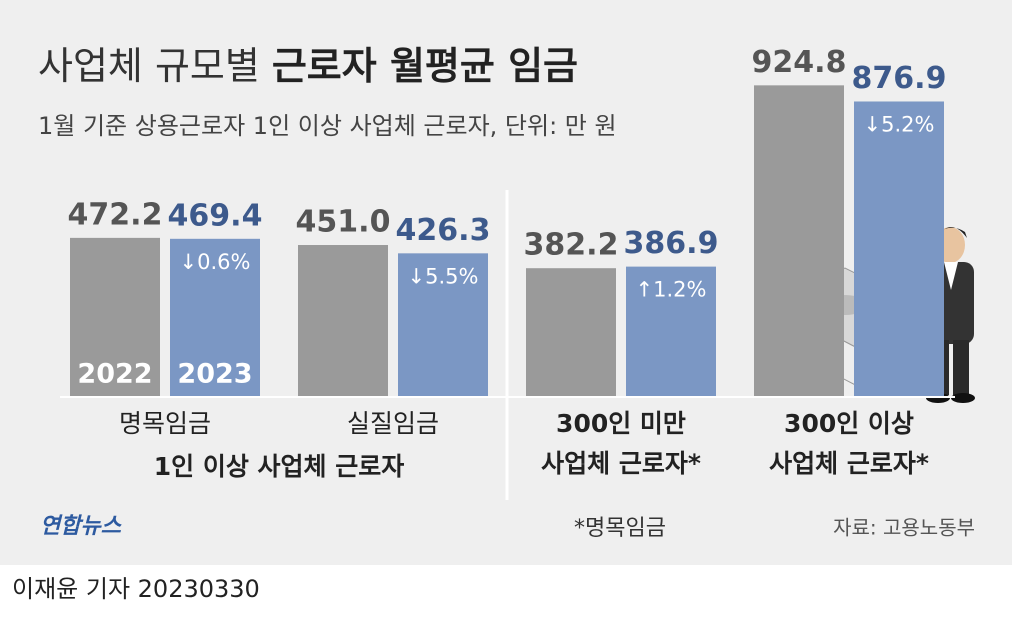 Image resolution: width=1012 pixels, height=619 pixels. What do you see at coordinates (571, 245) in the screenshot?
I see `value-label: 382.2` at bounding box center [571, 245].